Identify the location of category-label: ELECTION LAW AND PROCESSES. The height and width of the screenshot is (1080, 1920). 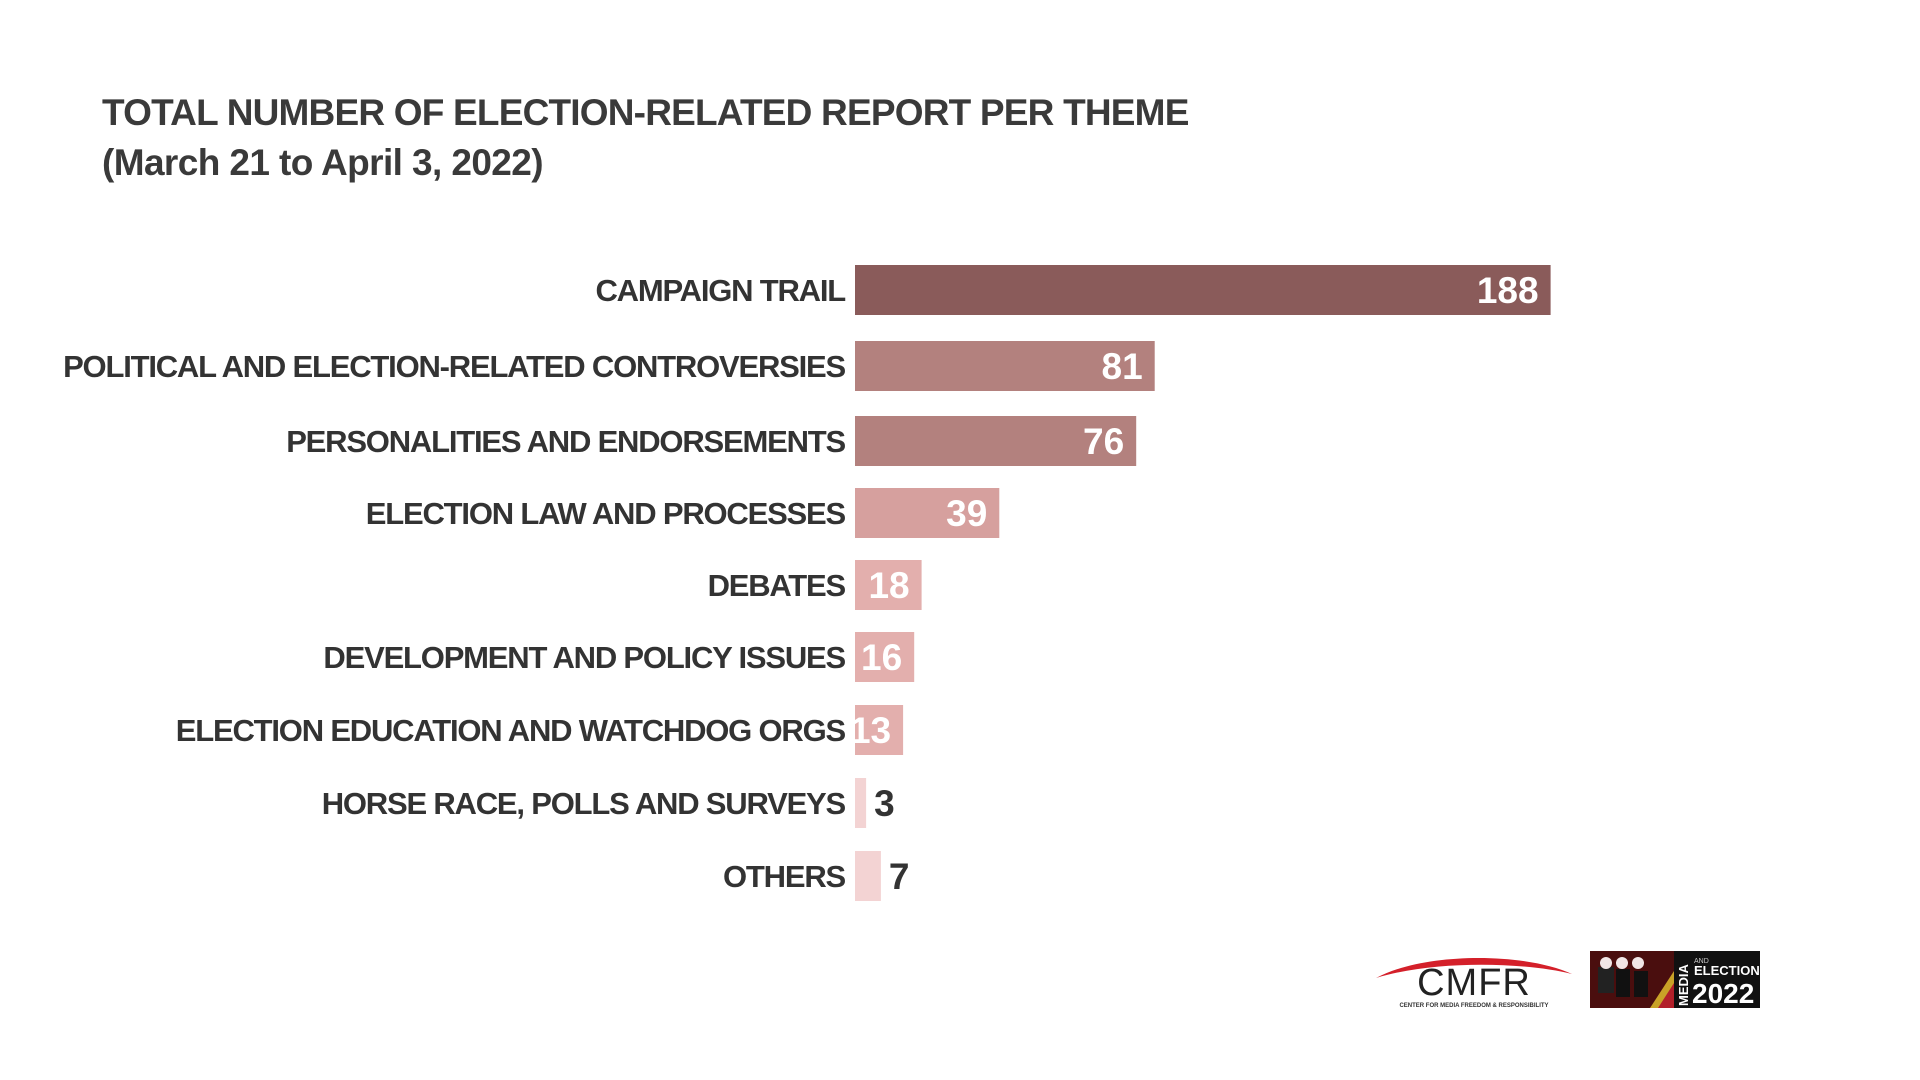
(606, 513).